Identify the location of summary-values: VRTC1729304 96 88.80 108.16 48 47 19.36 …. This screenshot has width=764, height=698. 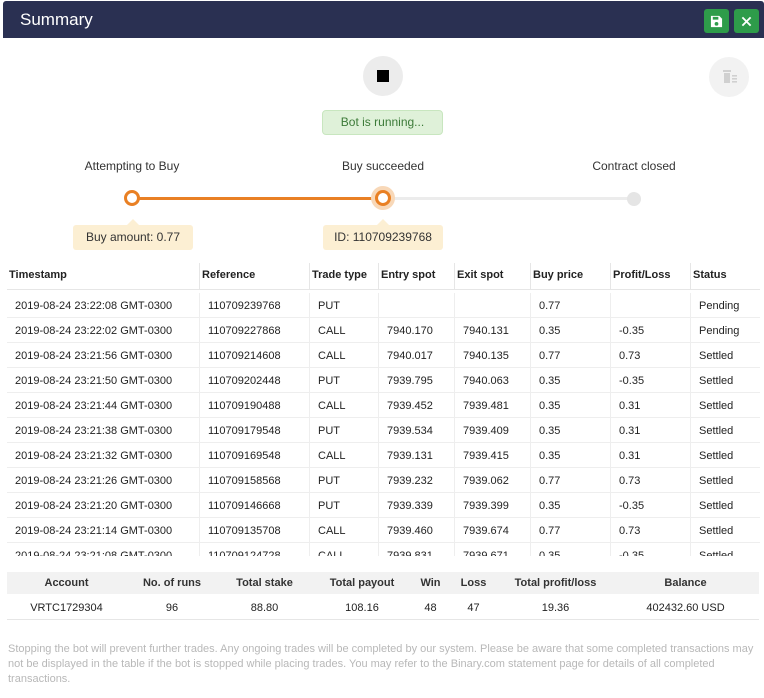
(383, 607).